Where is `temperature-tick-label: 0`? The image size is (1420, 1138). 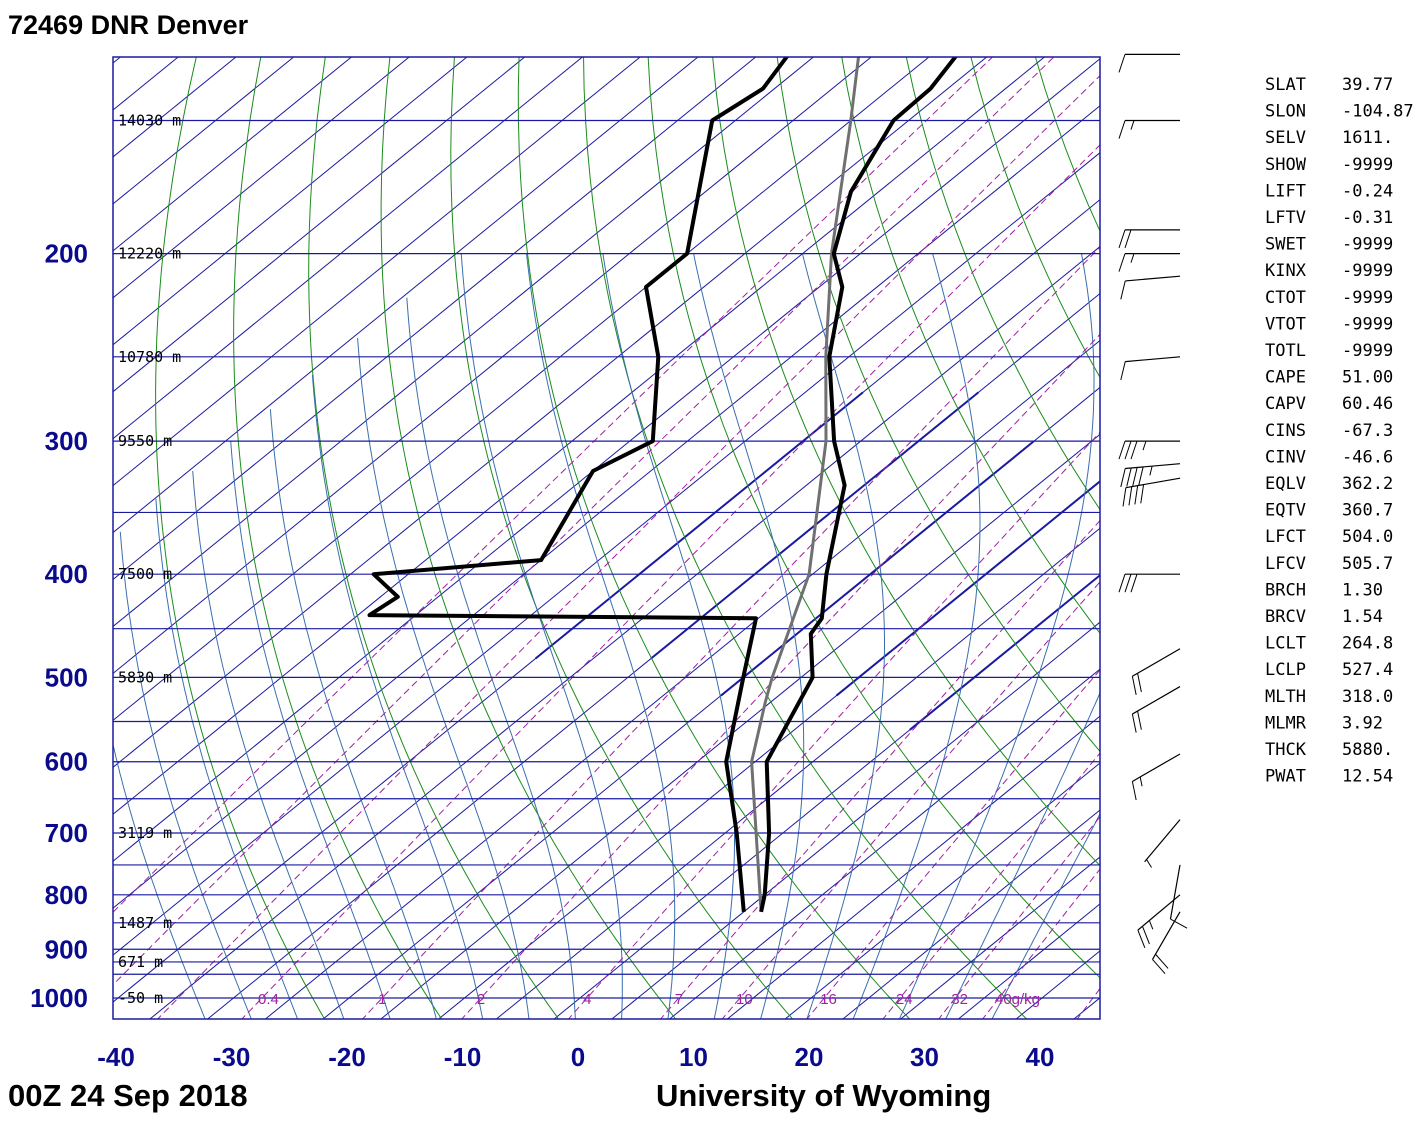
temperature-tick-label: 0 is located at coordinates (578, 1057).